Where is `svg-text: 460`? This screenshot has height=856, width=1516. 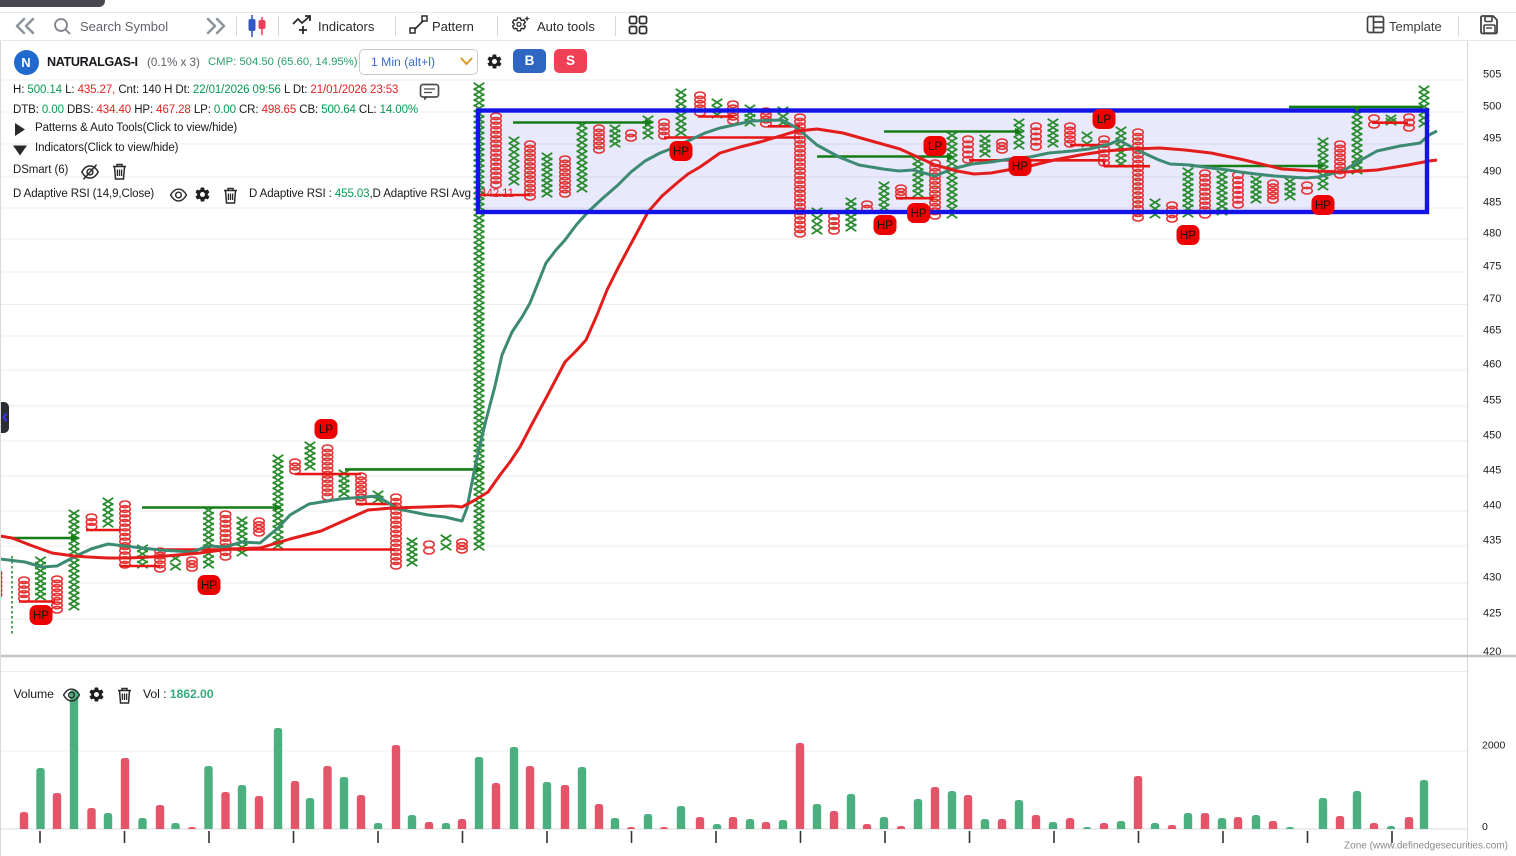 svg-text: 460 is located at coordinates (1492, 365).